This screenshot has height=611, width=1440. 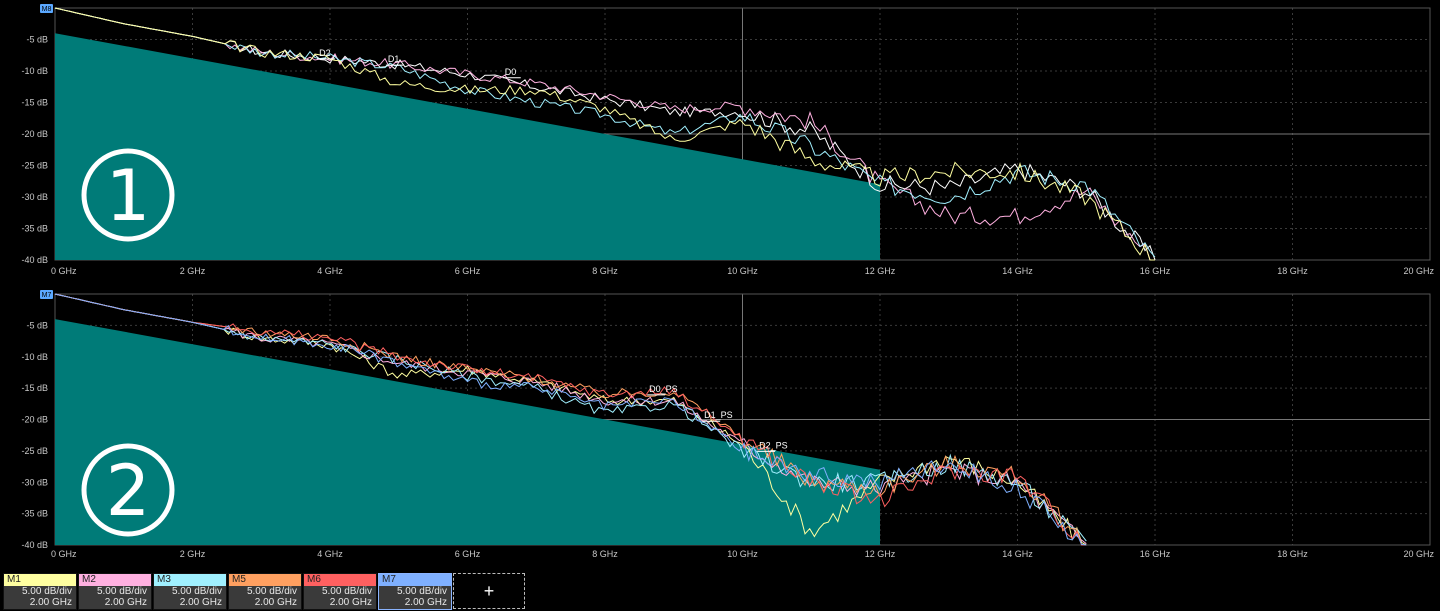 I want to click on panel-number-badge: 2, so click(x=128, y=490).